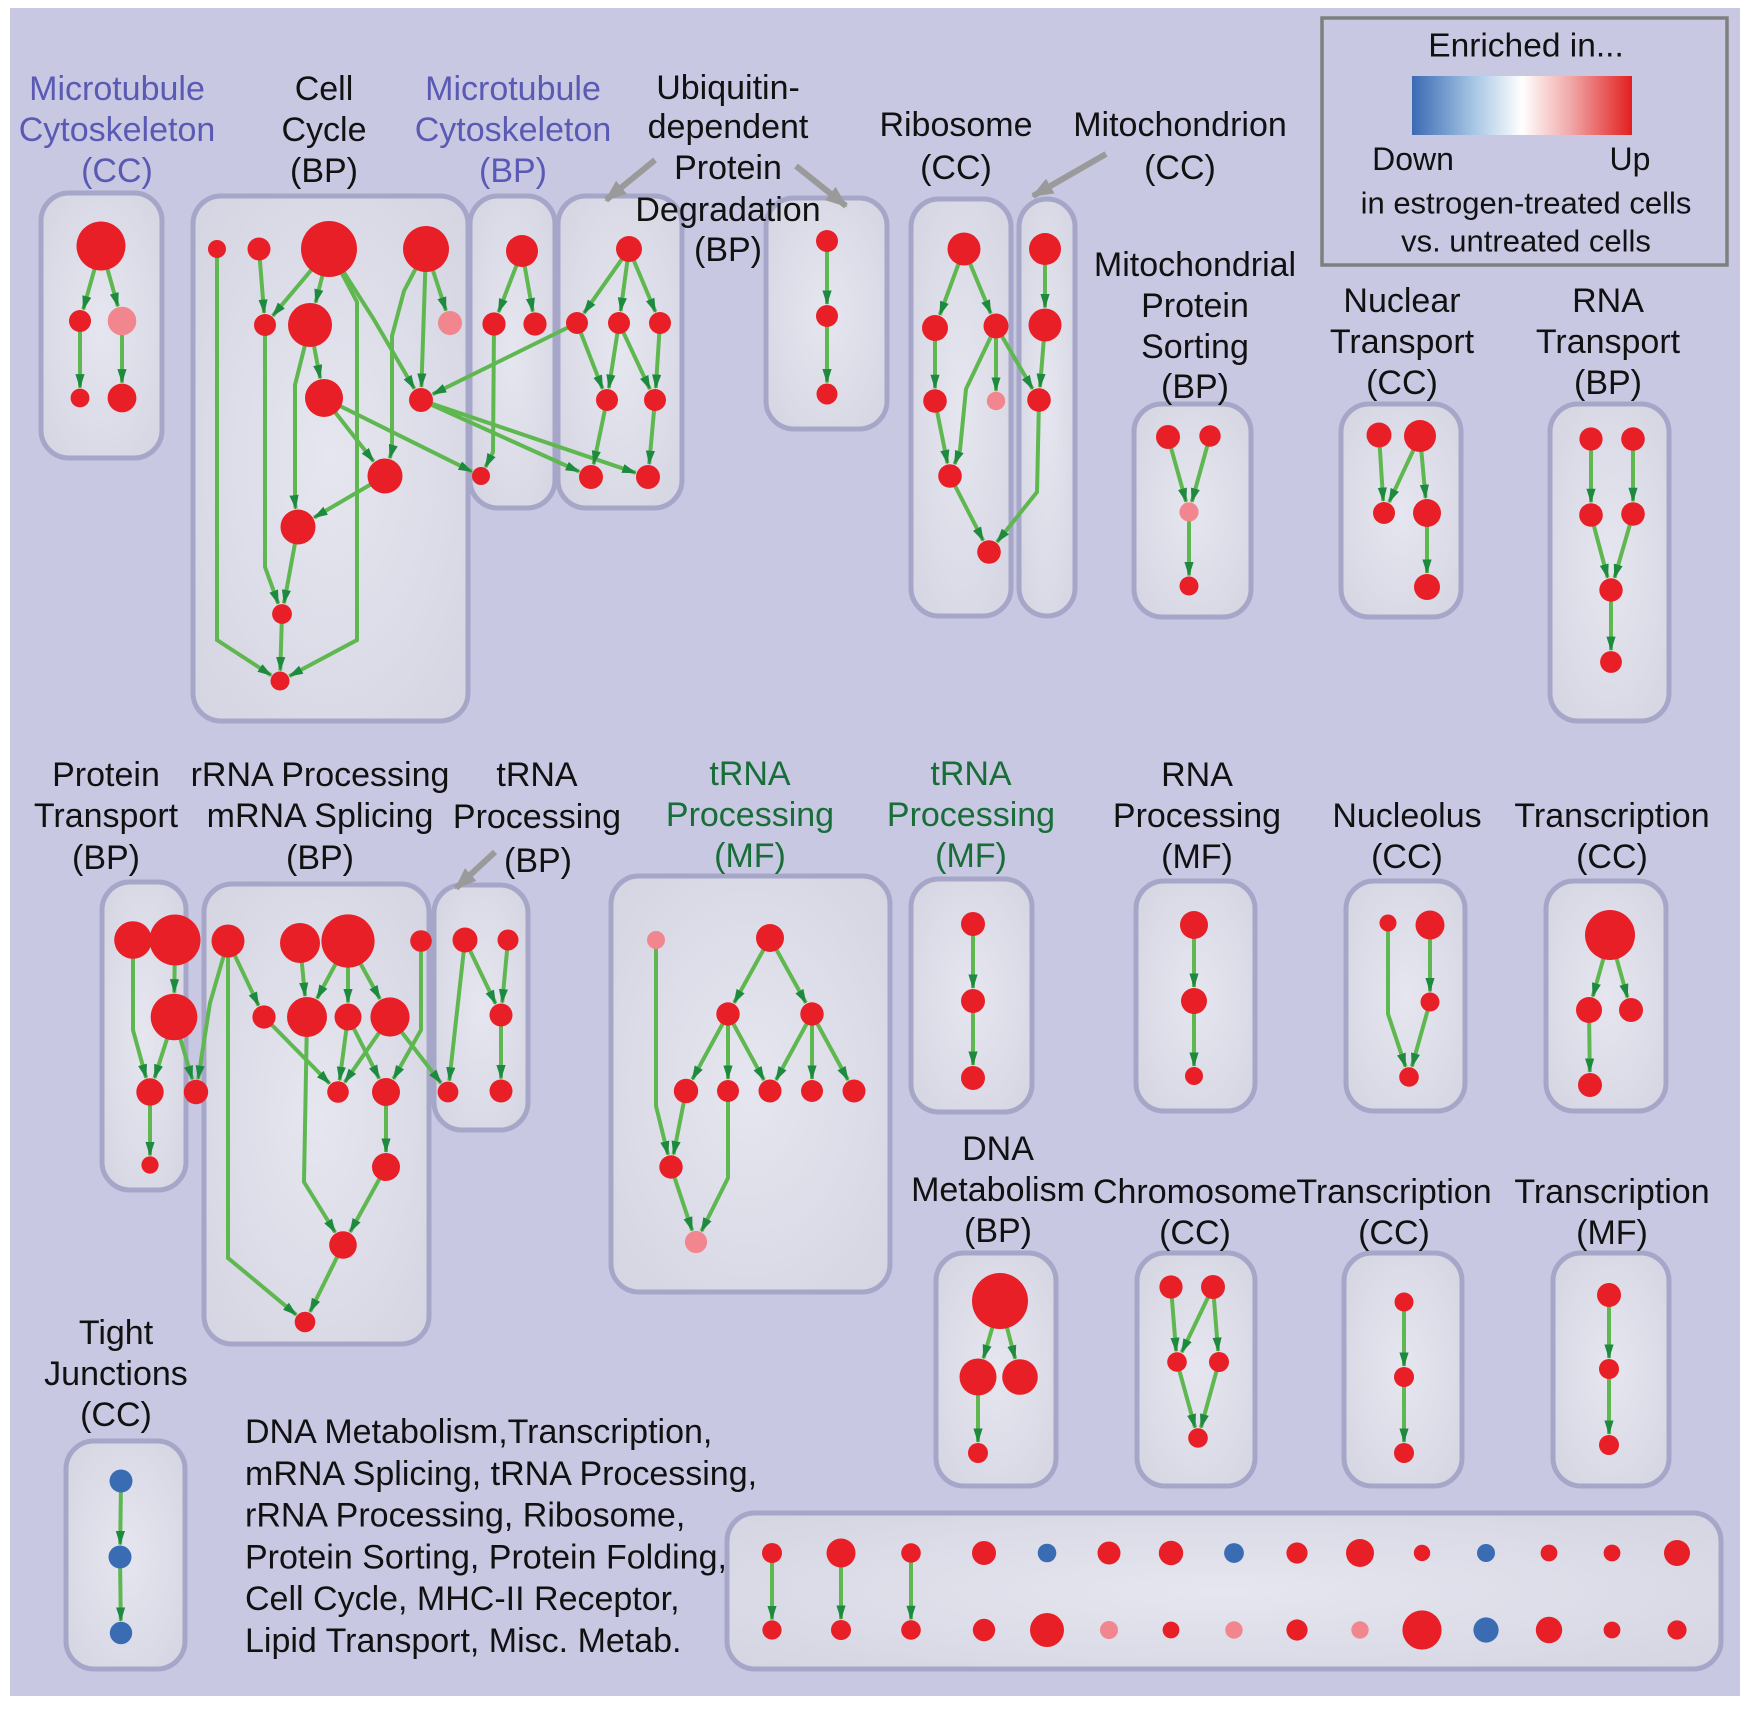 The width and height of the screenshot is (1750, 1715). I want to click on svg-text: rRNA Processing, so click(320, 775).